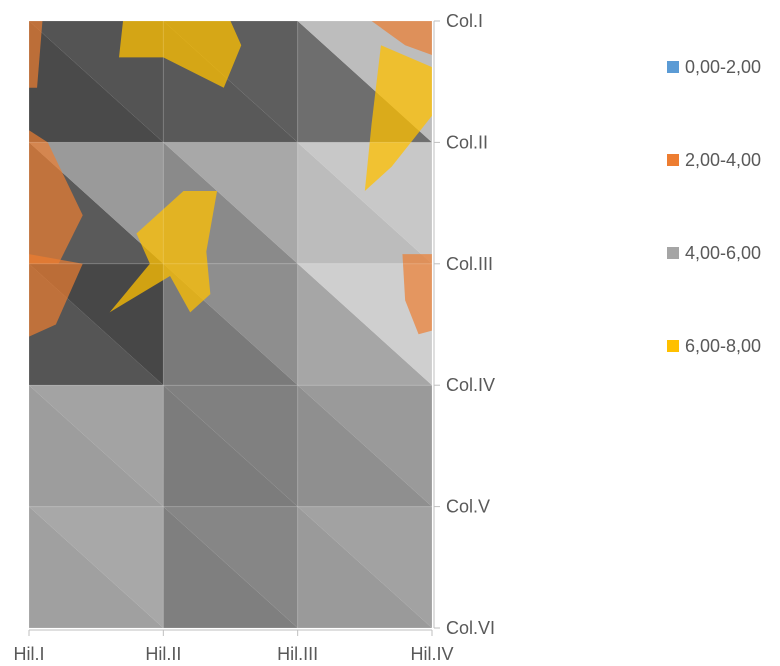 The height and width of the screenshot is (666, 780). I want to click on y-tick-label: Col.VI, so click(470, 628).